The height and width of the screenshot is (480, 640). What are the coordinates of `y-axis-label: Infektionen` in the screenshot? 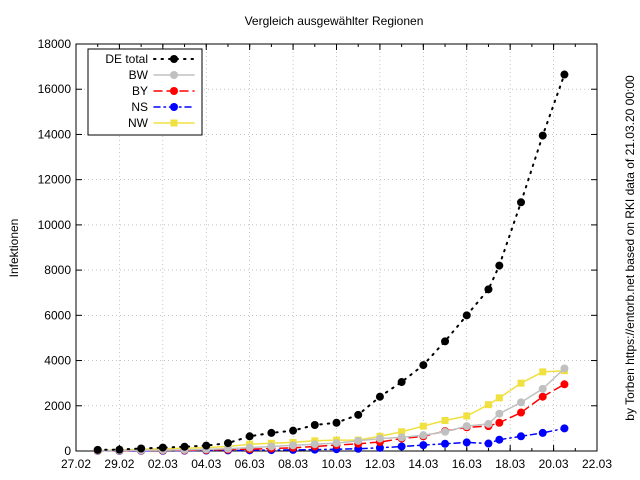 It's located at (14, 248).